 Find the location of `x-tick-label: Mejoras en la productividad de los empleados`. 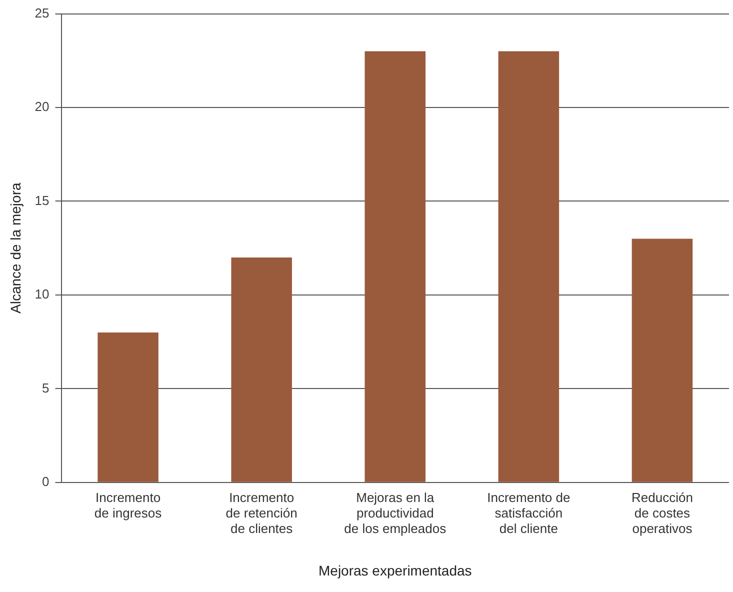

x-tick-label: Mejoras en la productividad de los empleados is located at coordinates (395, 513).